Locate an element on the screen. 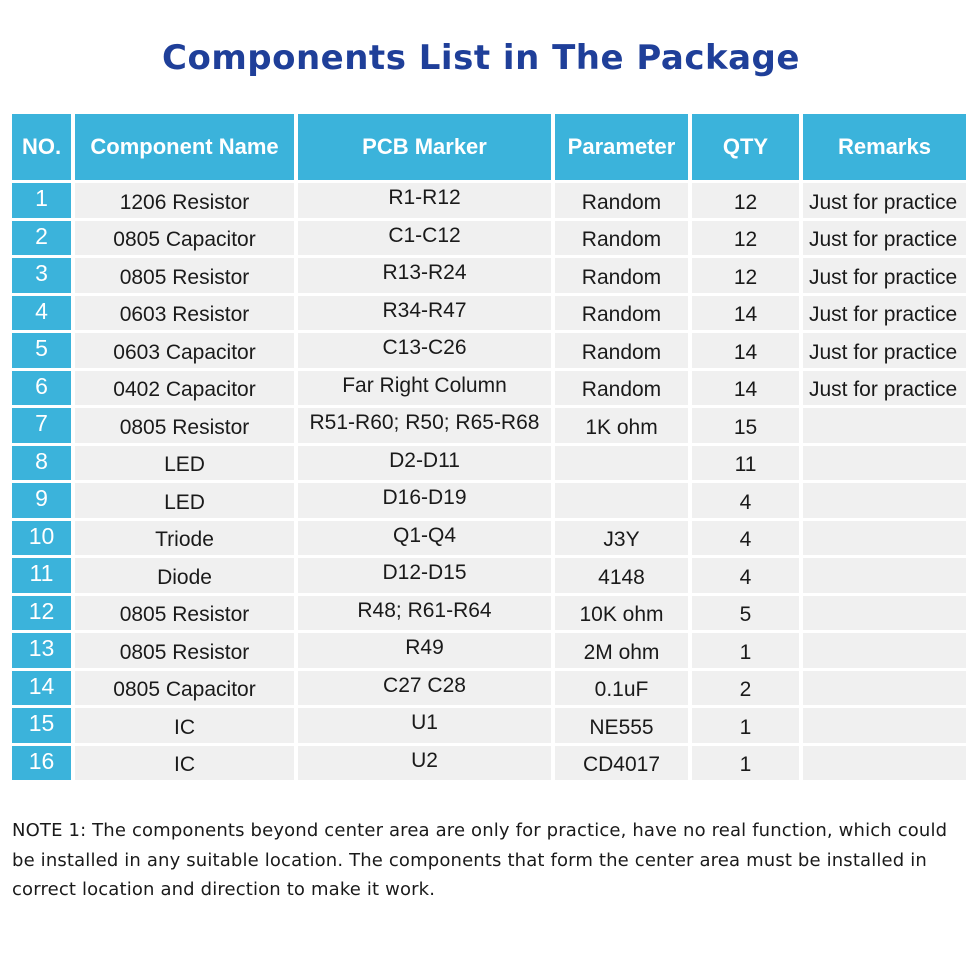  table-row: 11 Diode D12-D15 4148 4 is located at coordinates (489, 575).